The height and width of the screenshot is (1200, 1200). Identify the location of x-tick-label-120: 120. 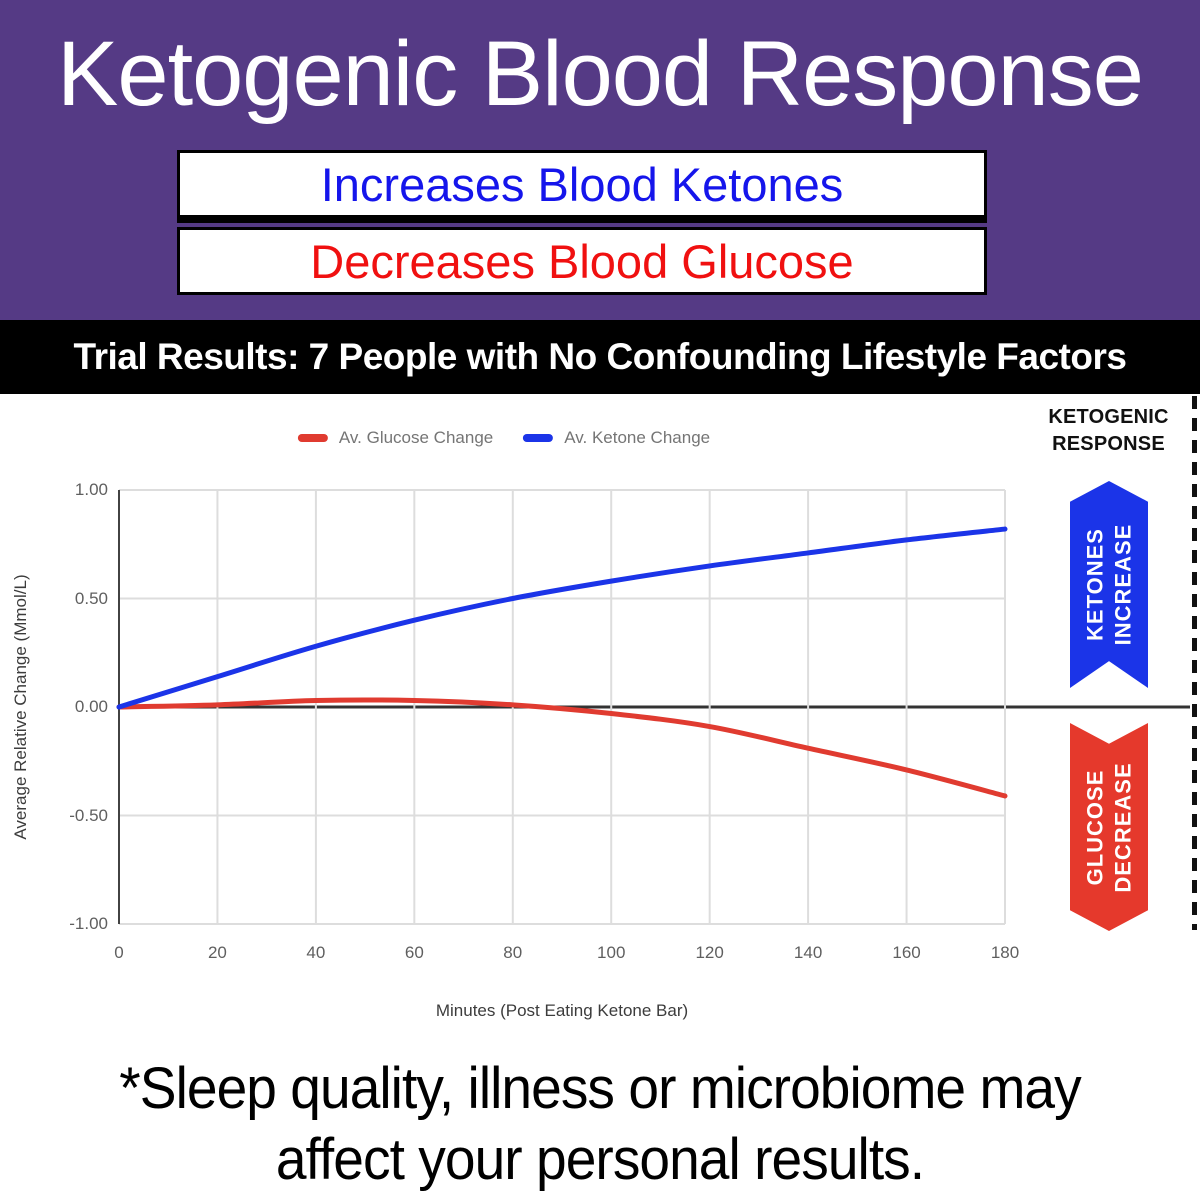
(709, 952).